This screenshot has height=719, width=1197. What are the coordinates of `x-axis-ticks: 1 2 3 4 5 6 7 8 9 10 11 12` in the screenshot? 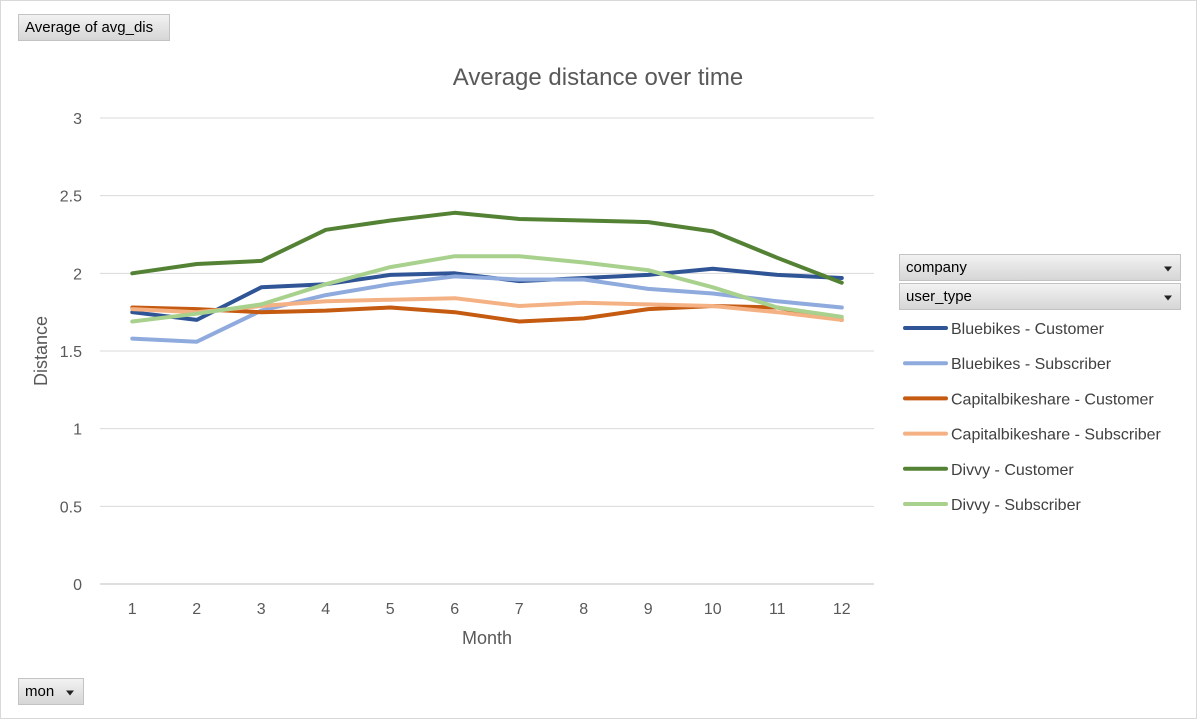 It's located at (489, 609).